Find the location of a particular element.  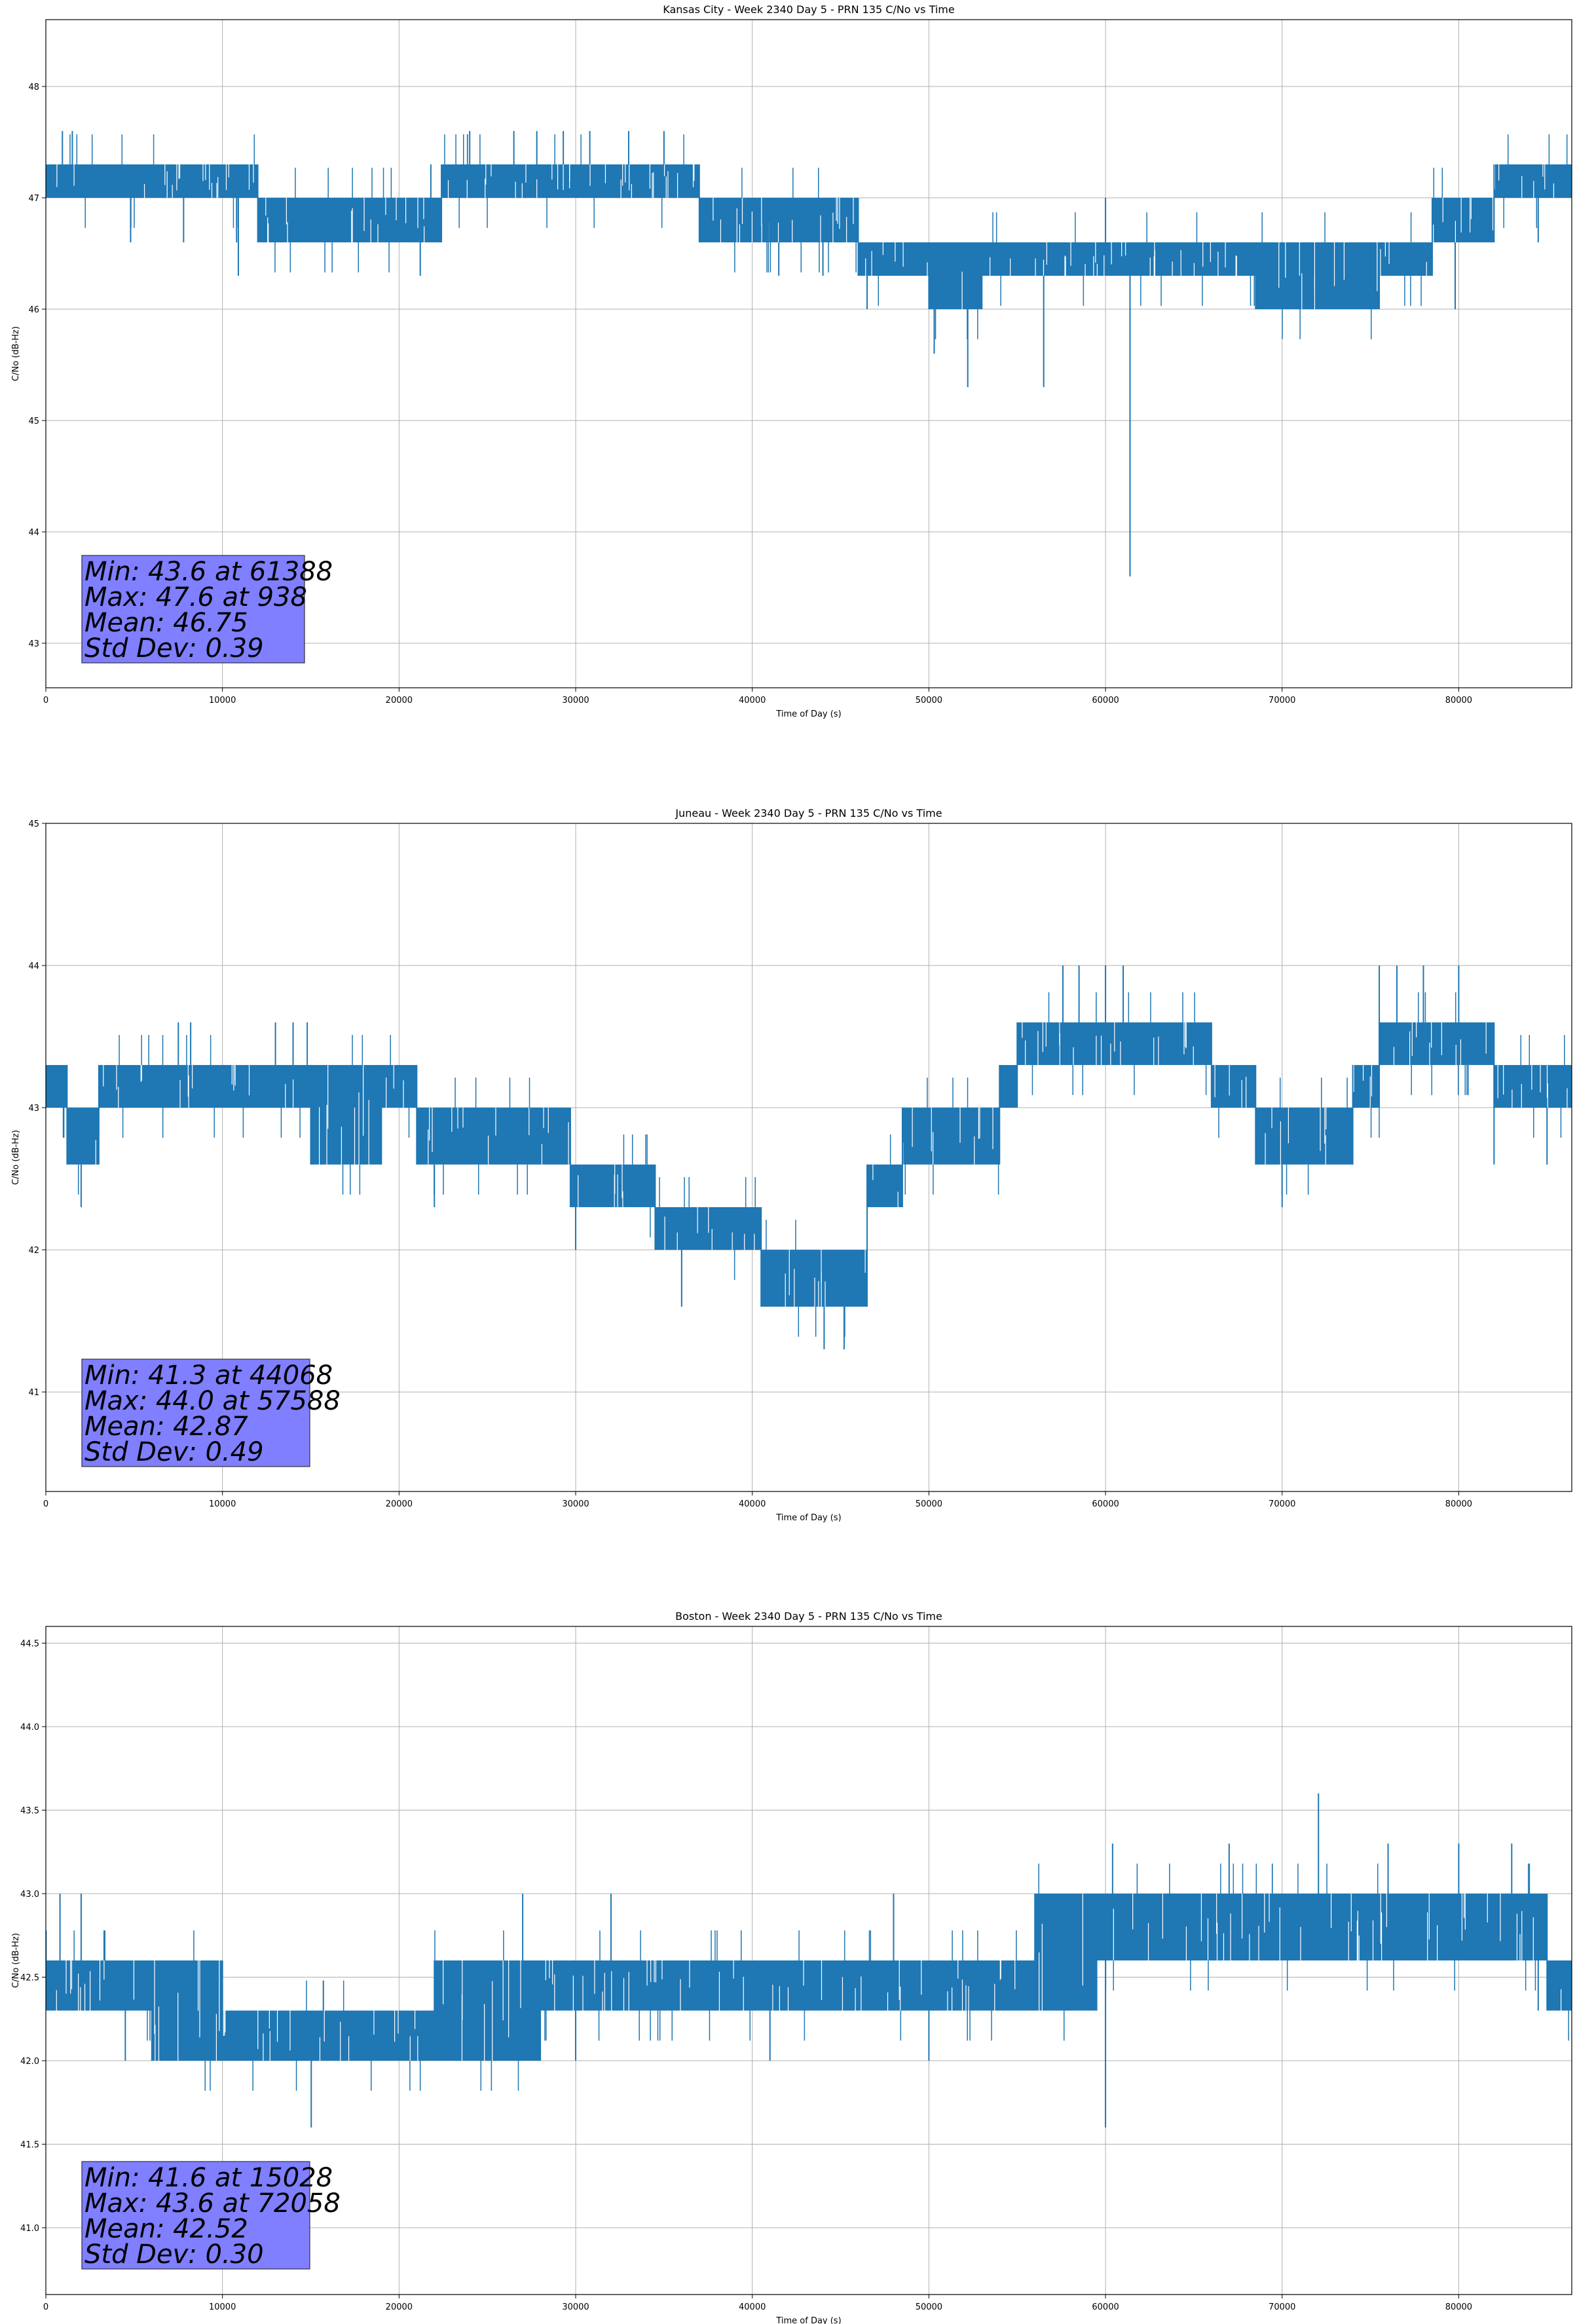

stats-text: Min: 41.6 at 15028 is located at coordinates (208, 2178).